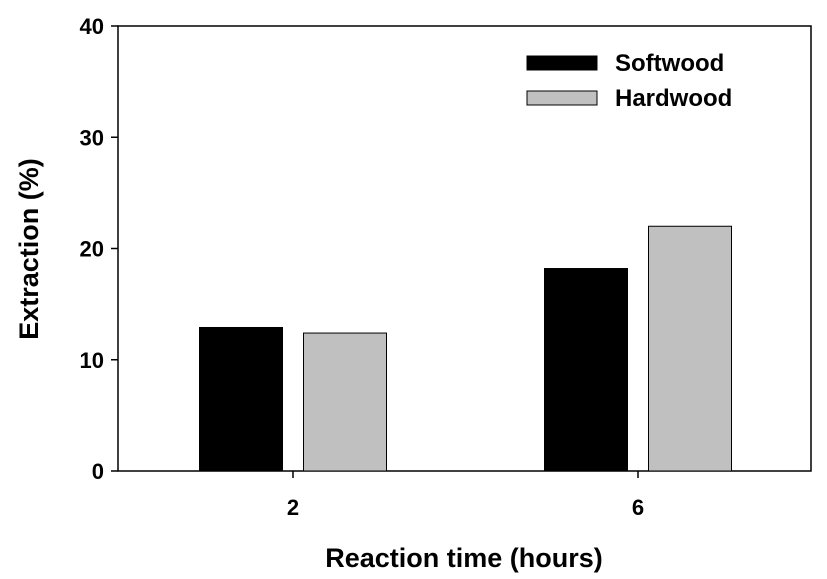 The image size is (827, 579). Describe the element at coordinates (92, 249) in the screenshot. I see `y-tick-label: 20` at that location.